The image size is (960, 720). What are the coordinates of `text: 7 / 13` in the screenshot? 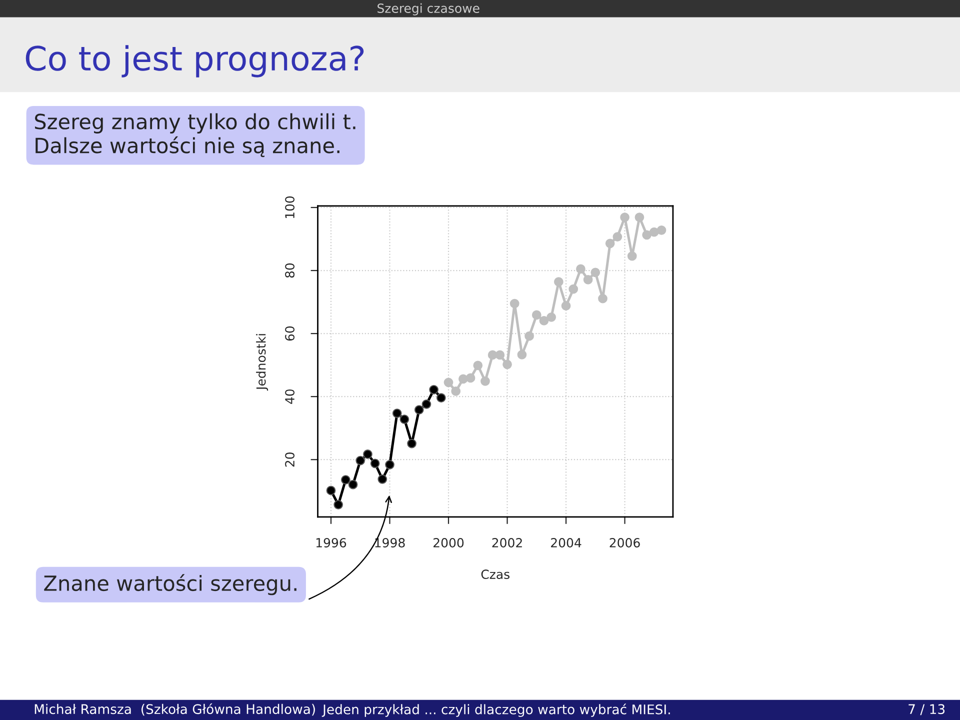 It's located at (926, 710).